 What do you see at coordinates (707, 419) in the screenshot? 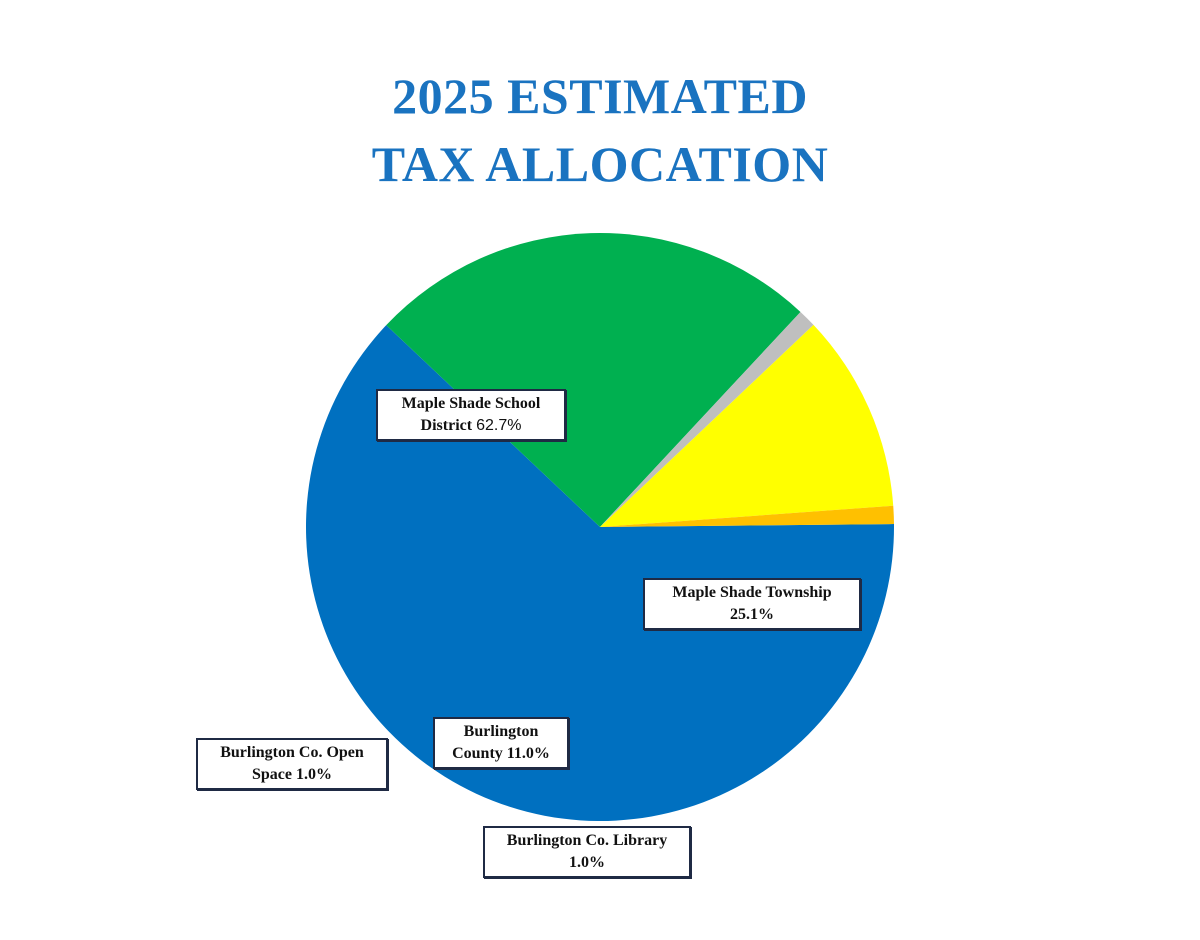
I see `slice-library` at bounding box center [707, 419].